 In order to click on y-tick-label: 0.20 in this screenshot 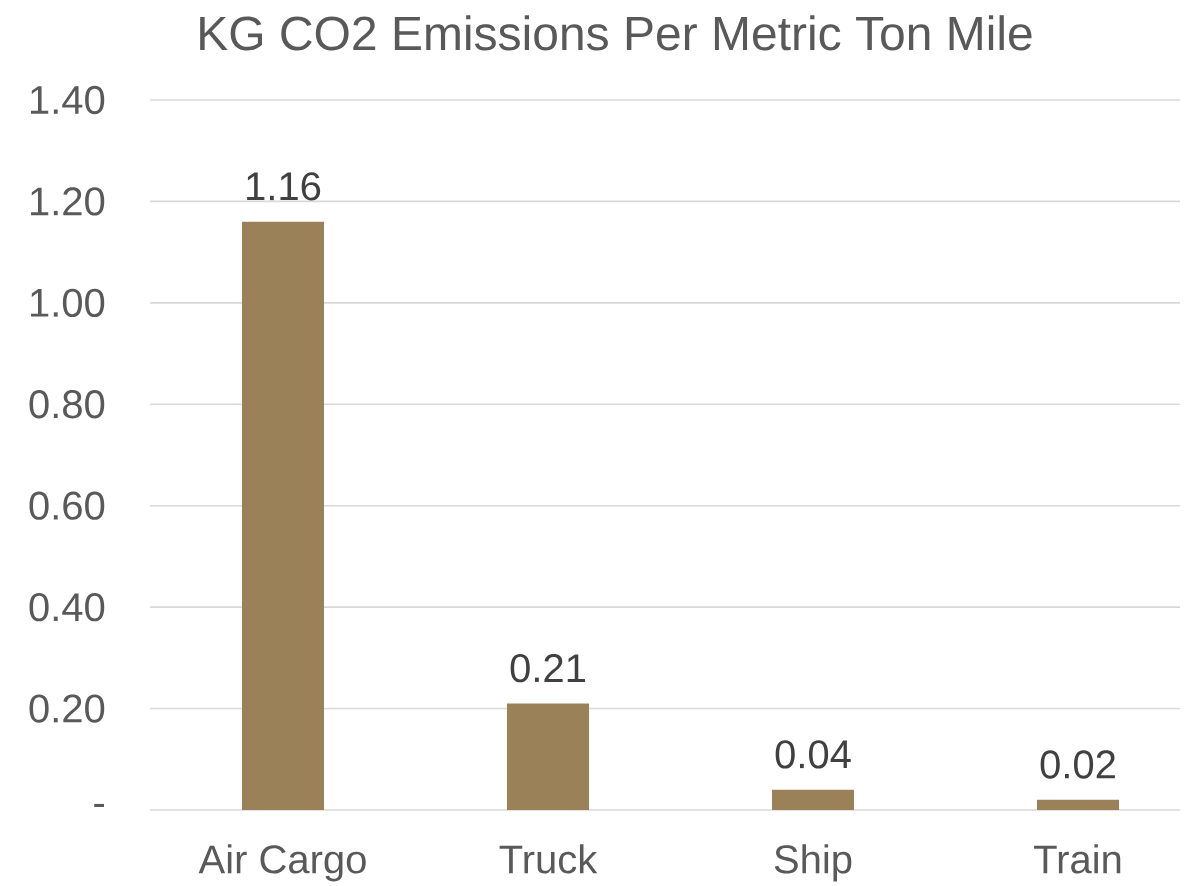, I will do `click(67, 708)`.